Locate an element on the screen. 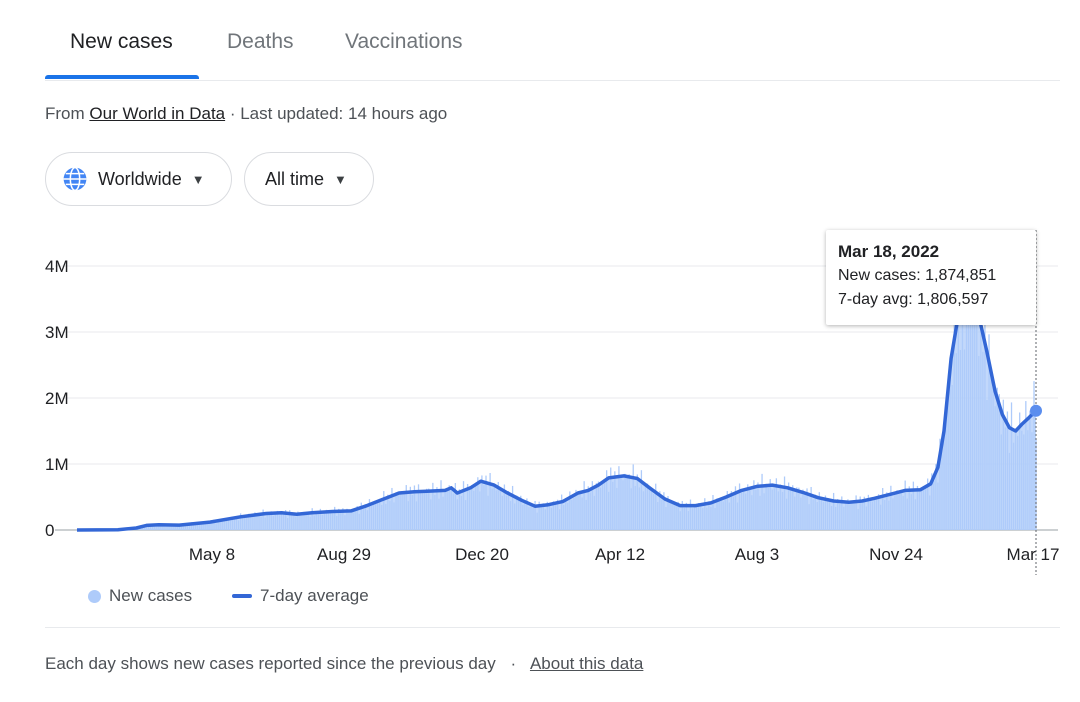  globe-icon is located at coordinates (75, 179).